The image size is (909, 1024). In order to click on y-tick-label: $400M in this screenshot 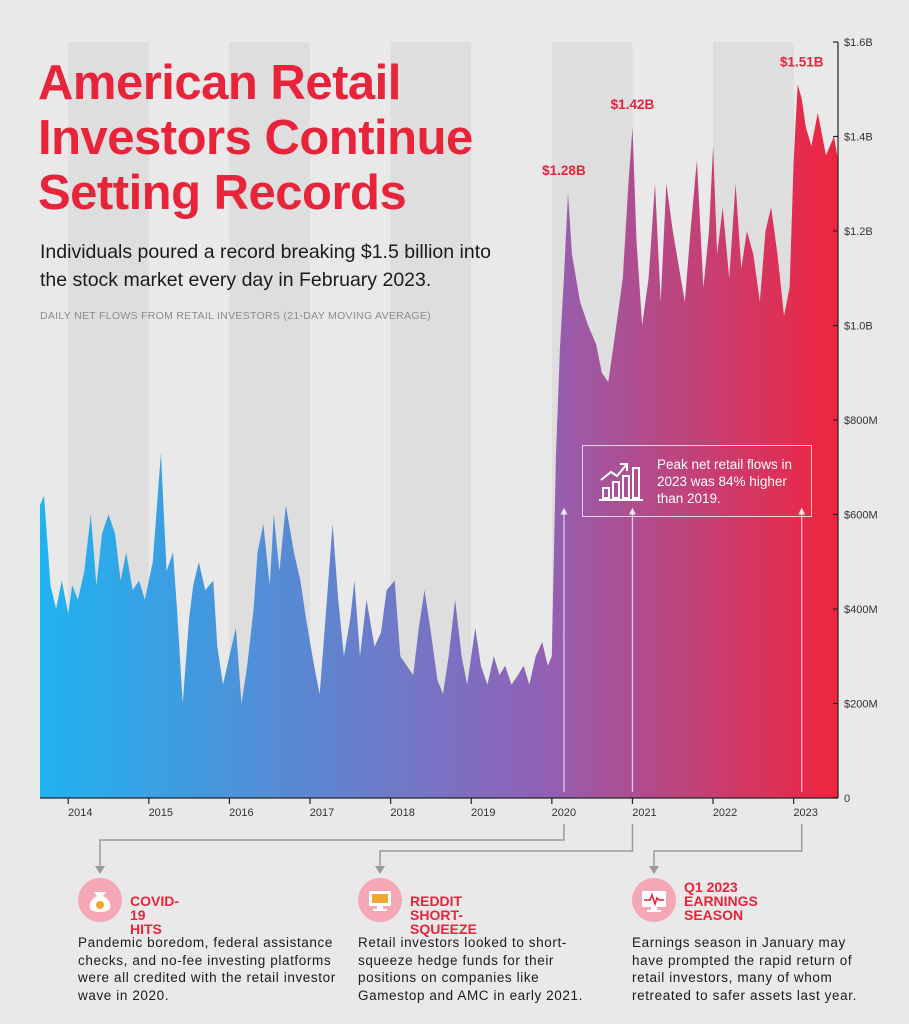, I will do `click(861, 610)`.